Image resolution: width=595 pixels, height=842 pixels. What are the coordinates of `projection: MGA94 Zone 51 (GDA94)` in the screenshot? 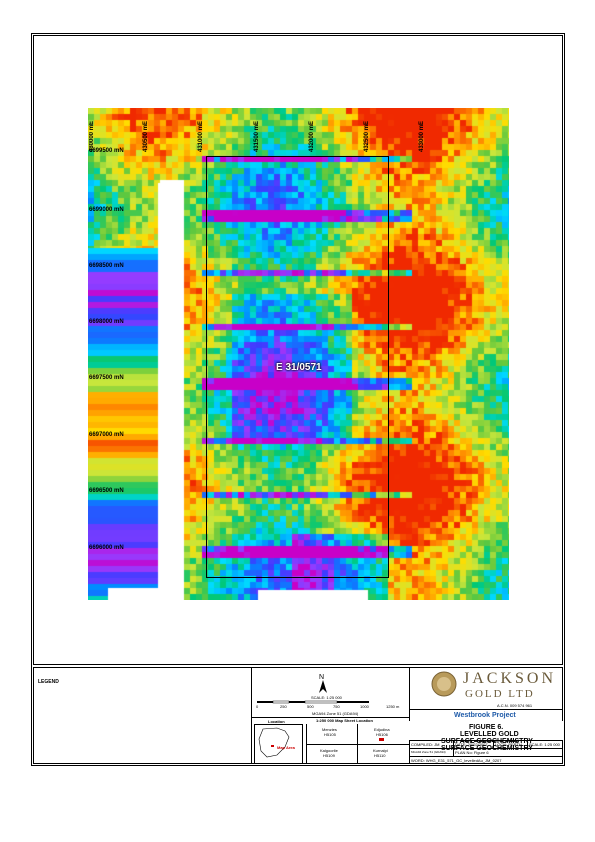 It's located at (335, 713).